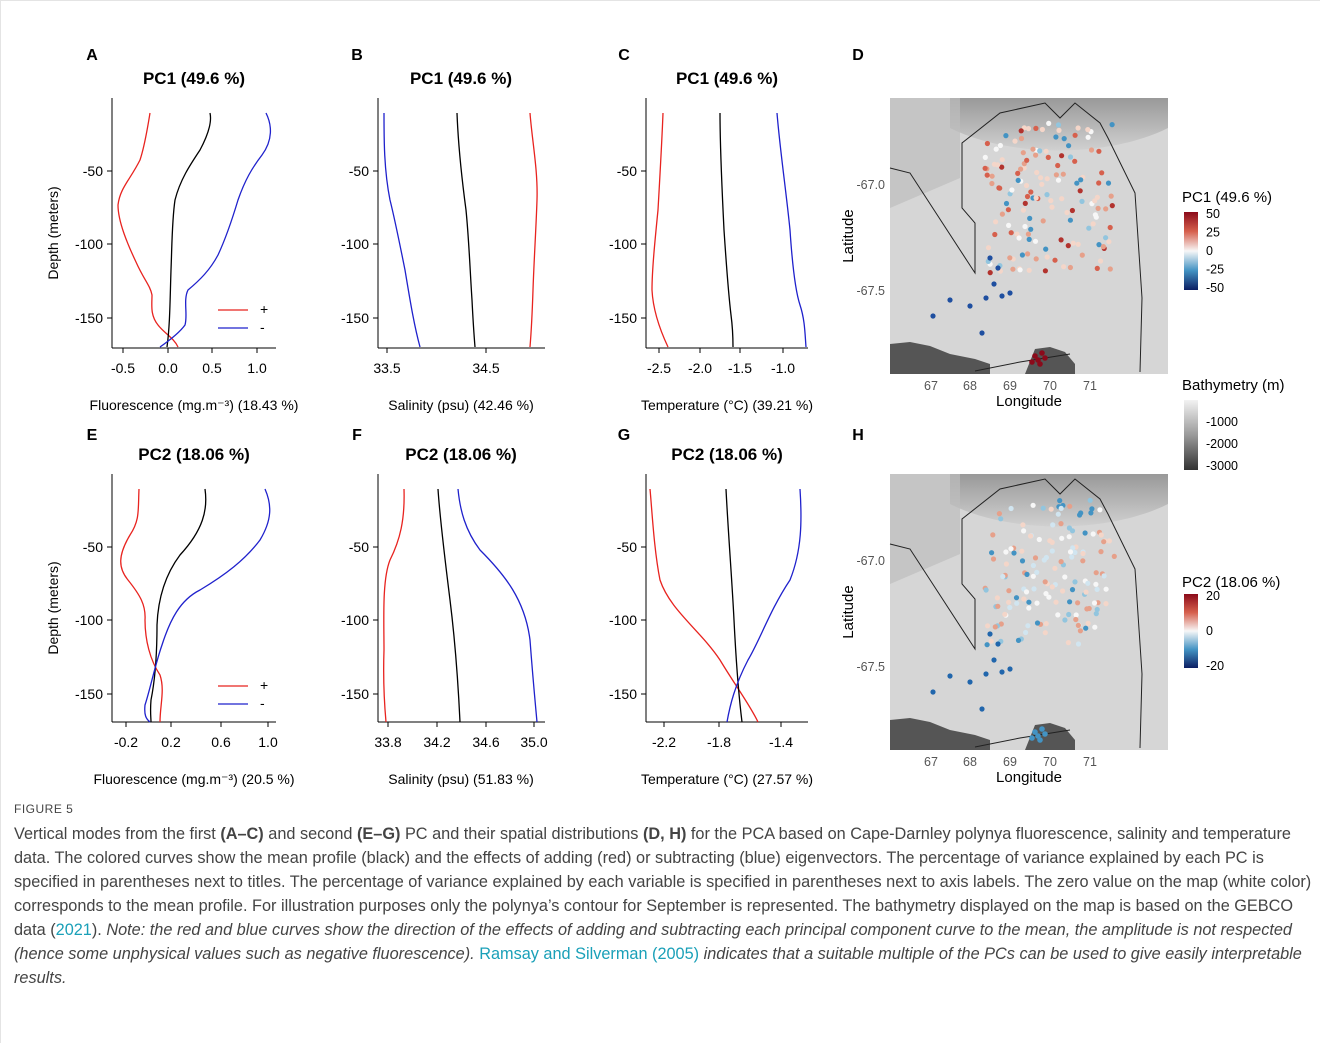 This screenshot has width=1320, height=1043. Describe the element at coordinates (92, 435) in the screenshot. I see `panel-letter: E` at that location.